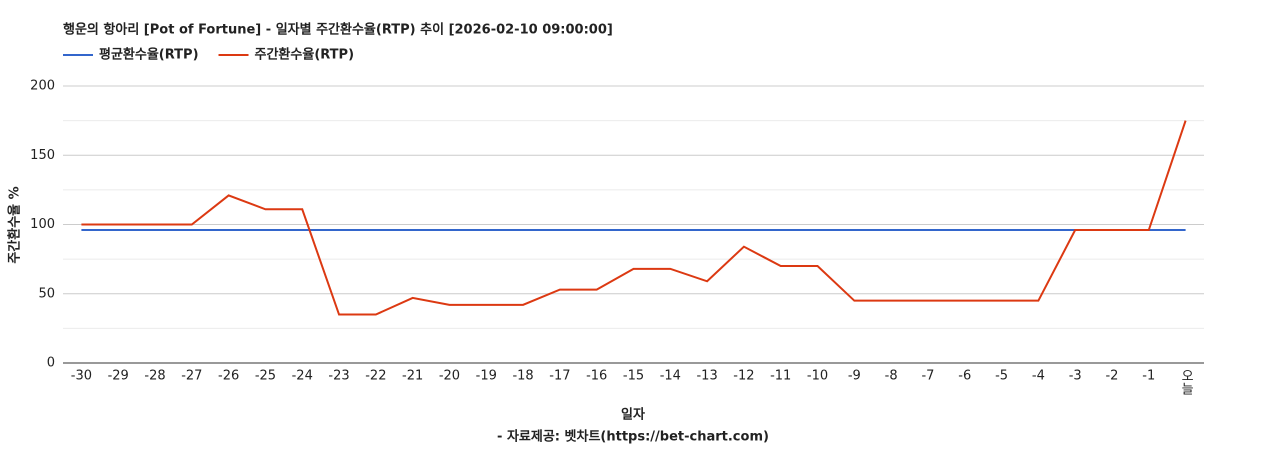 The height and width of the screenshot is (450, 1268). What do you see at coordinates (559, 376) in the screenshot?
I see `x-tick-label: -17` at bounding box center [559, 376].